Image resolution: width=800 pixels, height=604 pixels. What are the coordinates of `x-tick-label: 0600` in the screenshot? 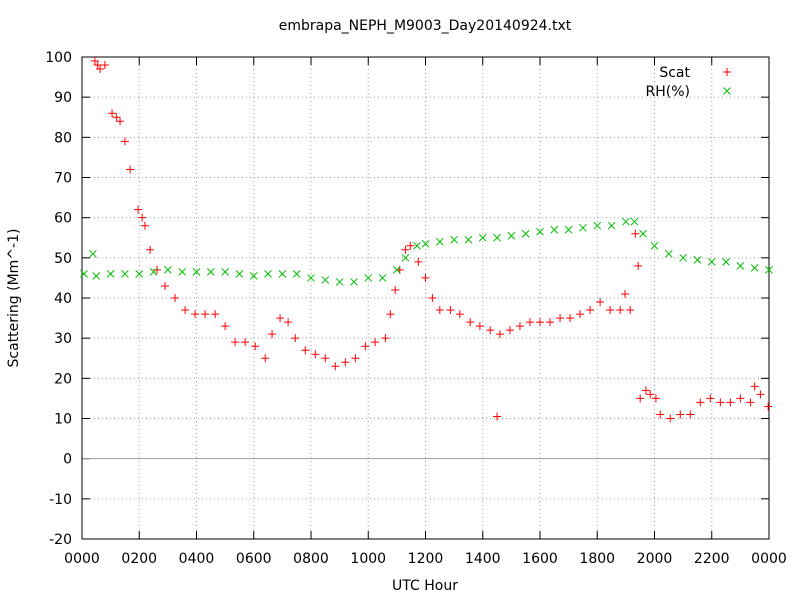 It's located at (254, 559).